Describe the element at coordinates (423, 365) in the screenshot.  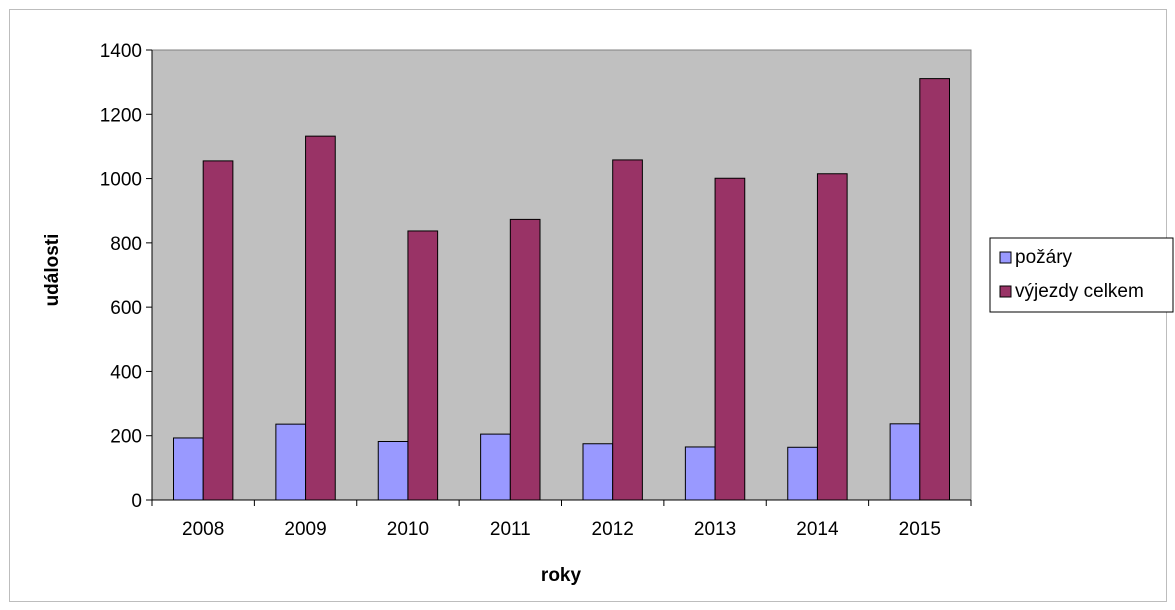
I see `bar-series-1-2010` at that location.